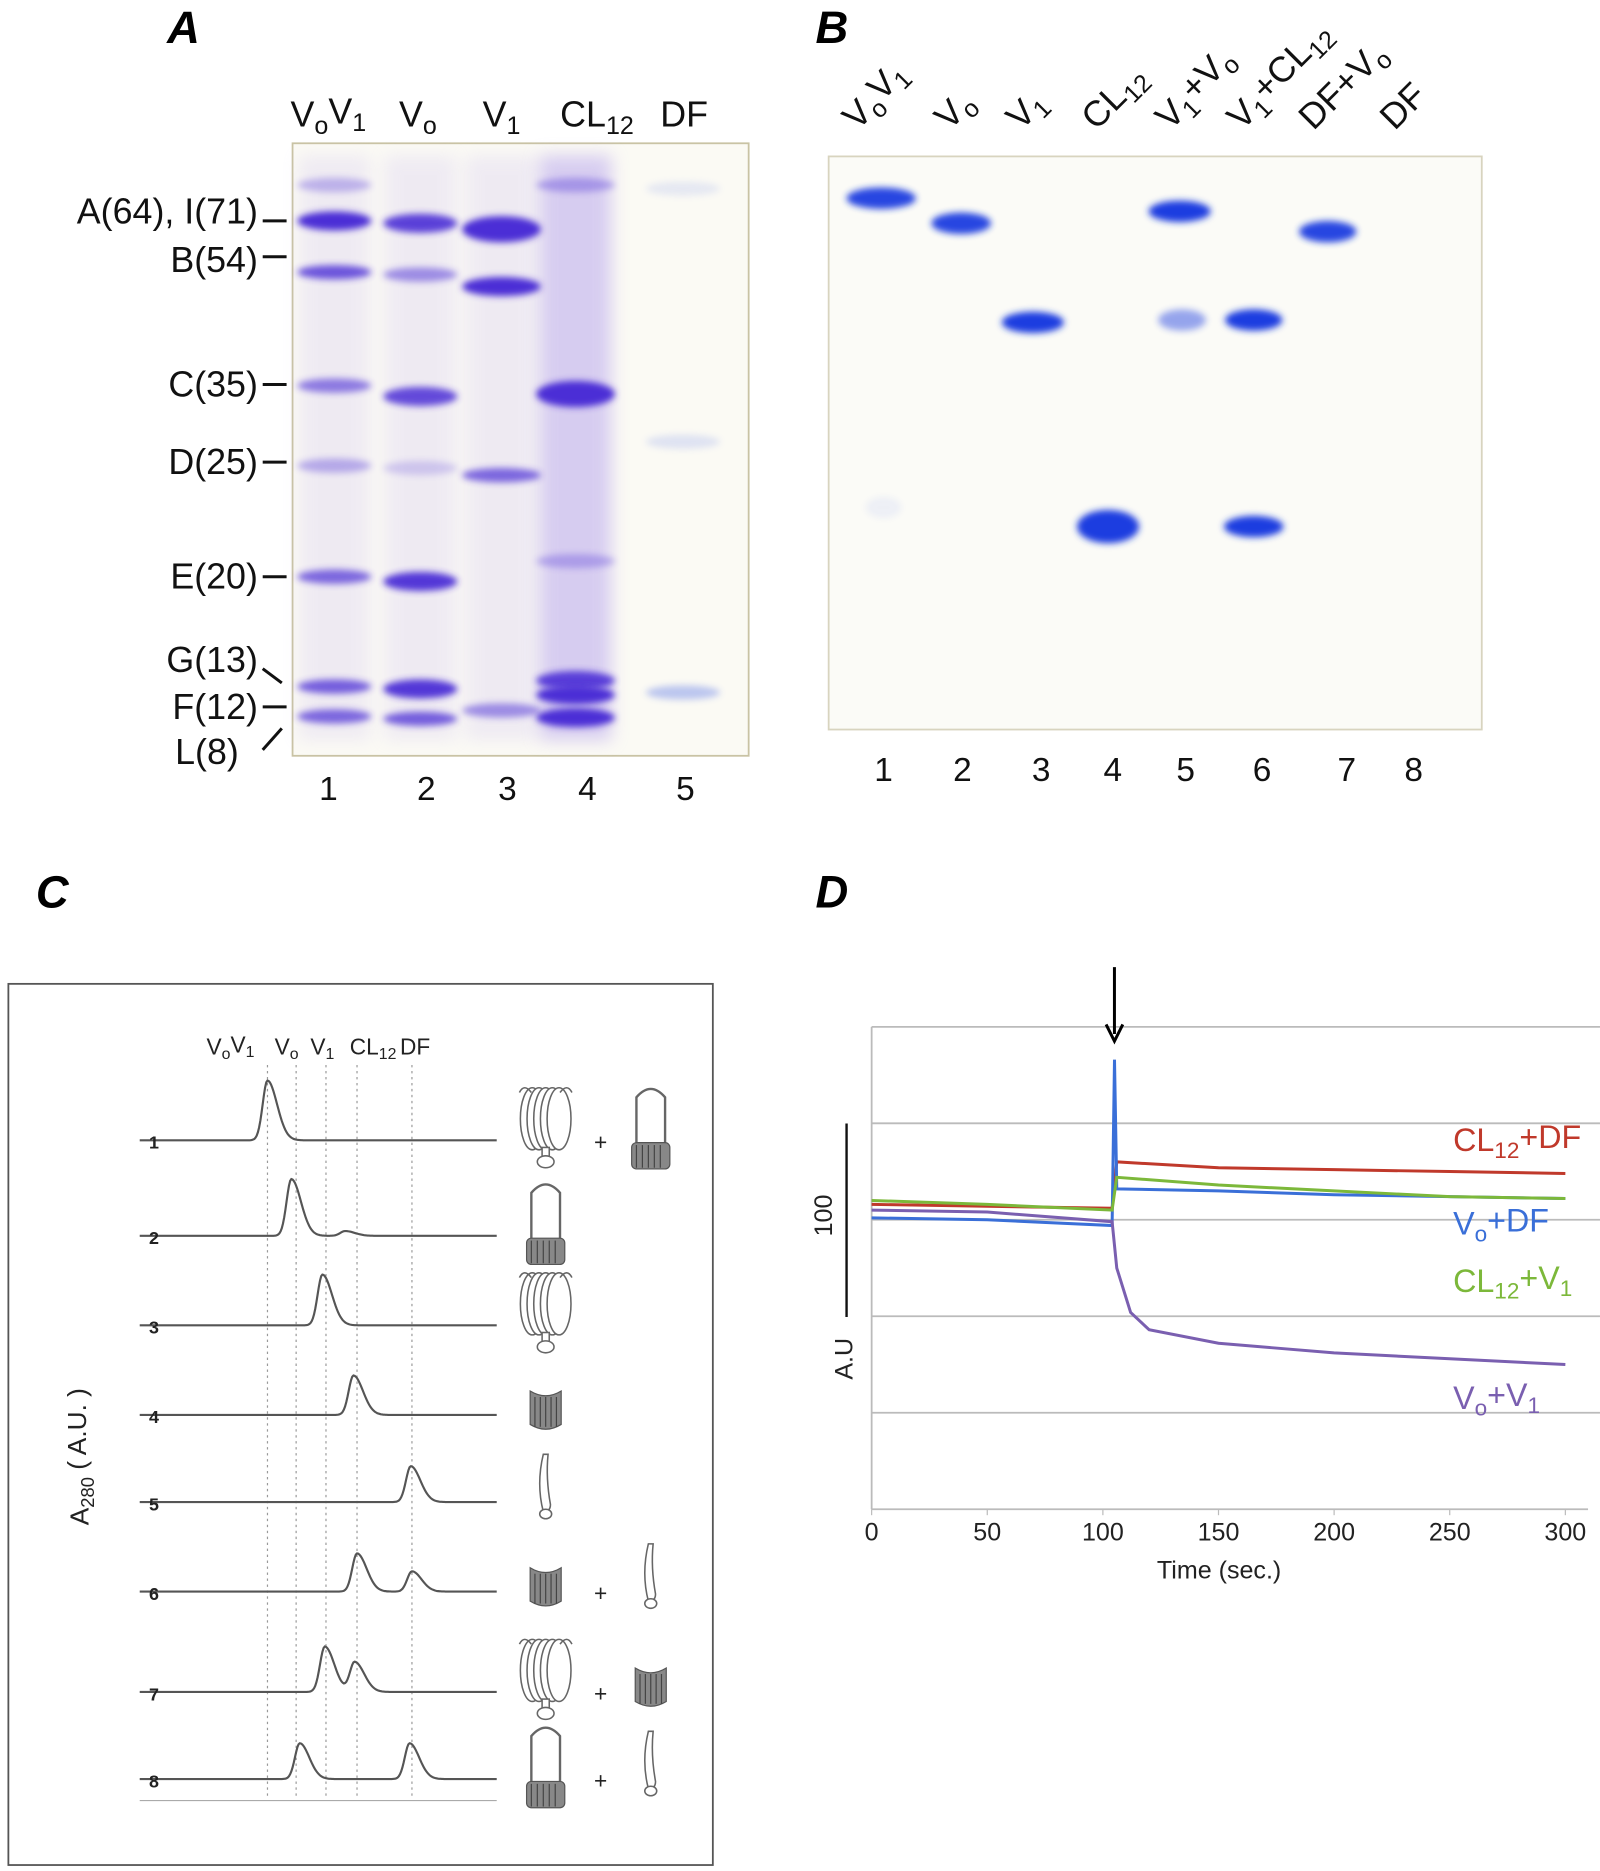  I want to click on marker-label: C(35), so click(213, 384).